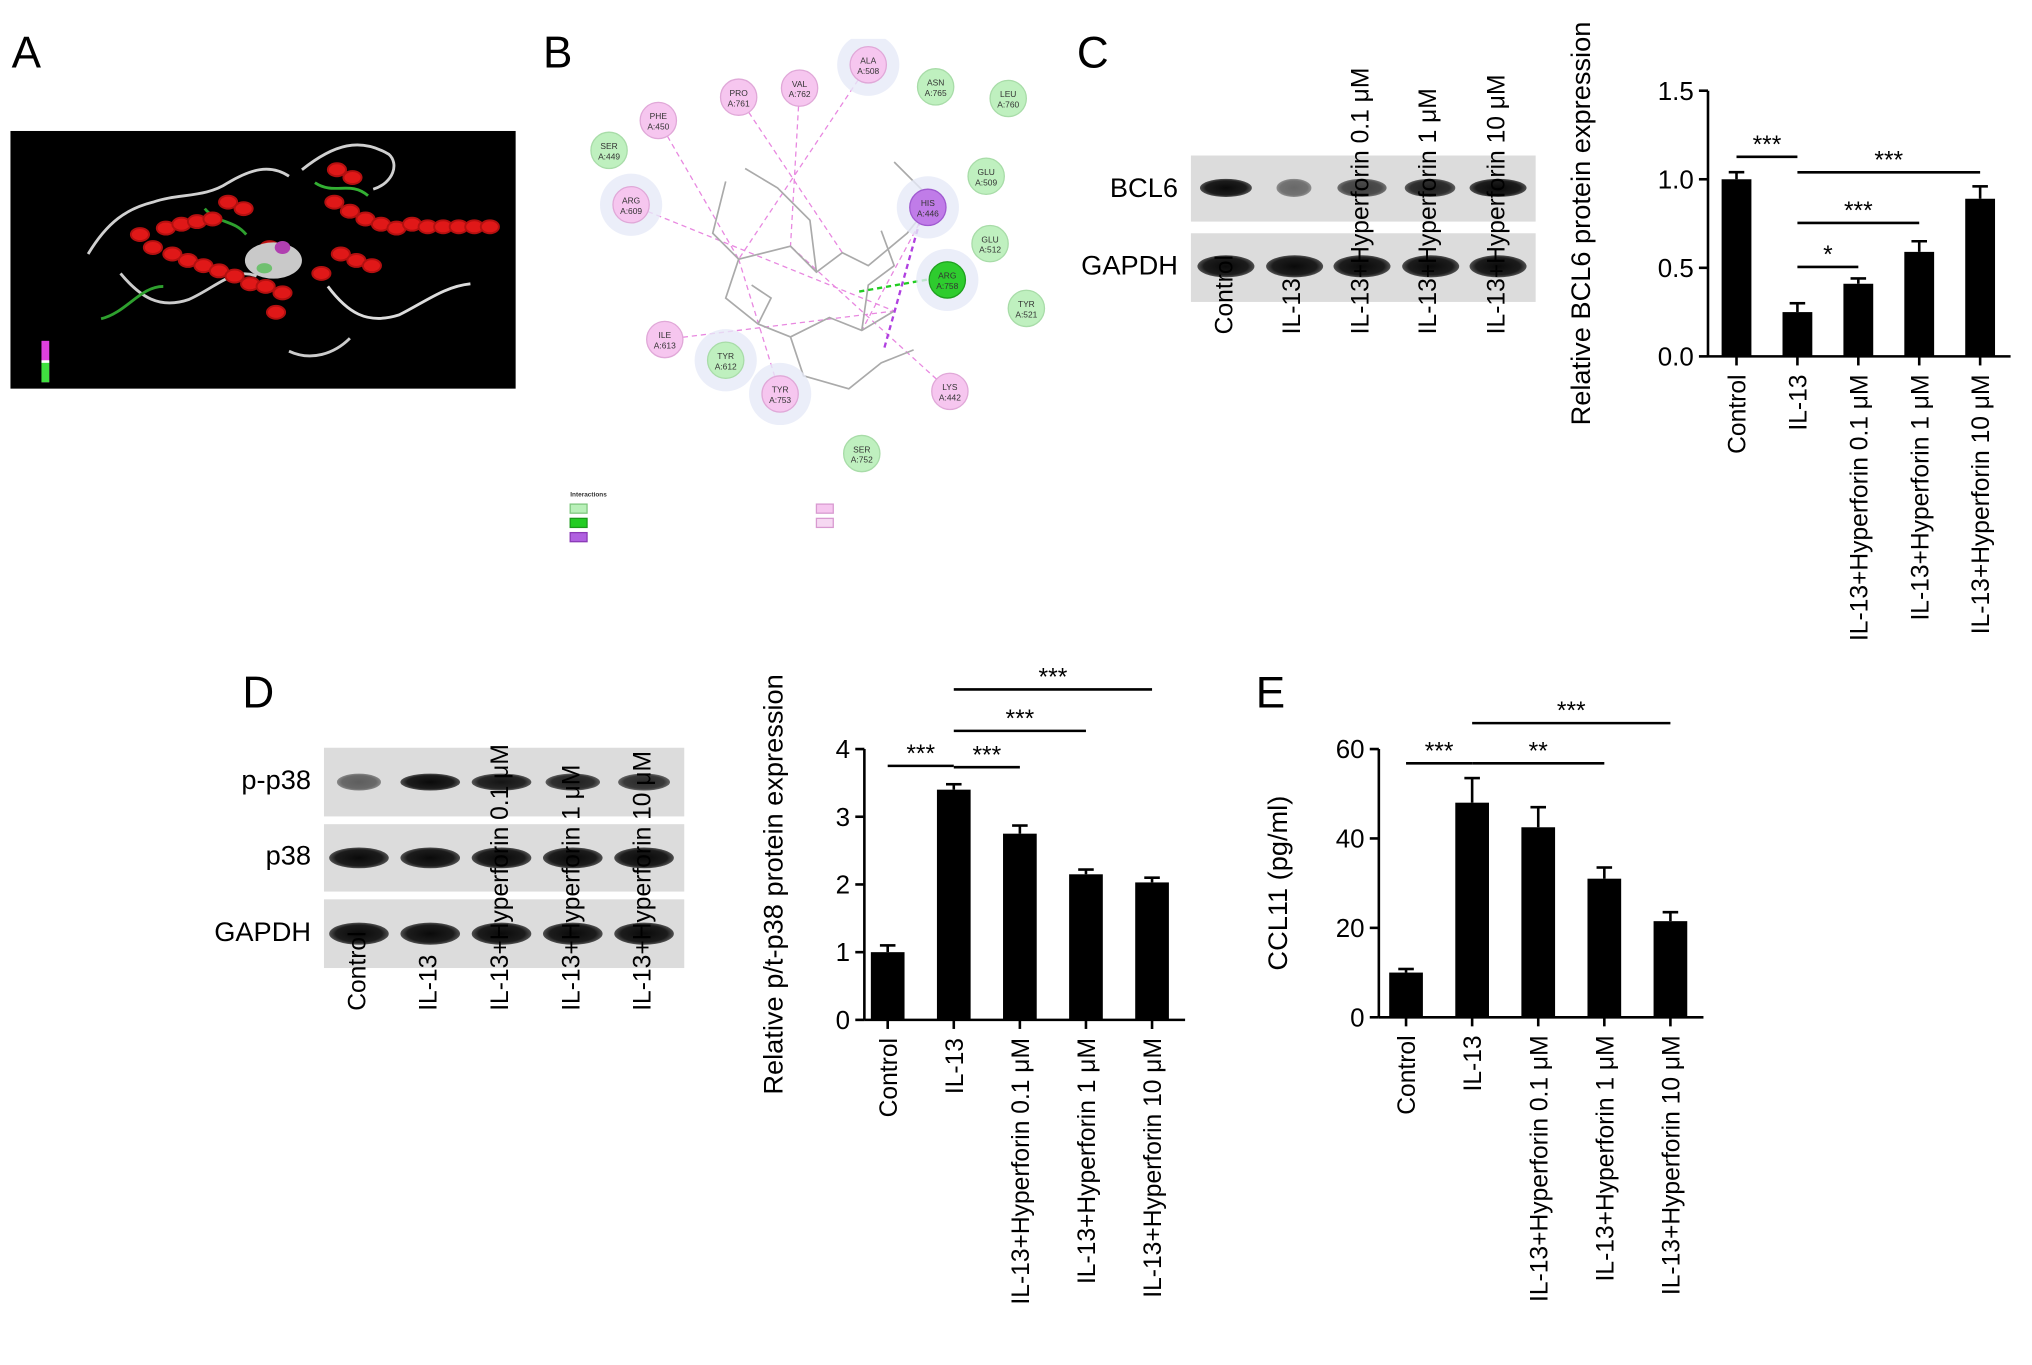 This screenshot has width=2032, height=1365. Describe the element at coordinates (868, 60) in the screenshot. I see `residue-name: ALA` at that location.